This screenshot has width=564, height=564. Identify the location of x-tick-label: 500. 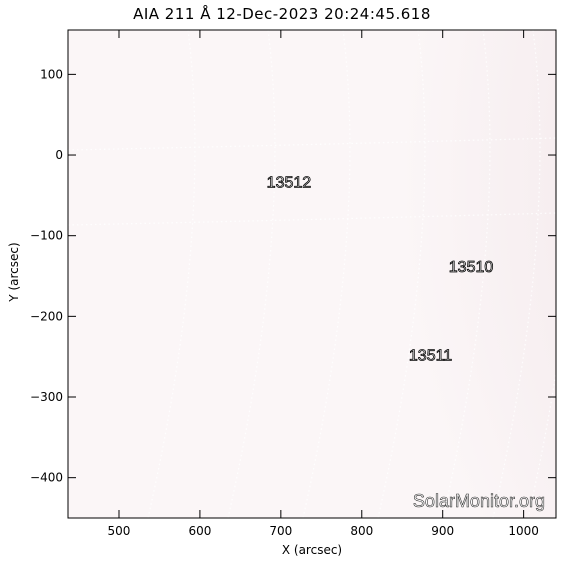
(119, 531).